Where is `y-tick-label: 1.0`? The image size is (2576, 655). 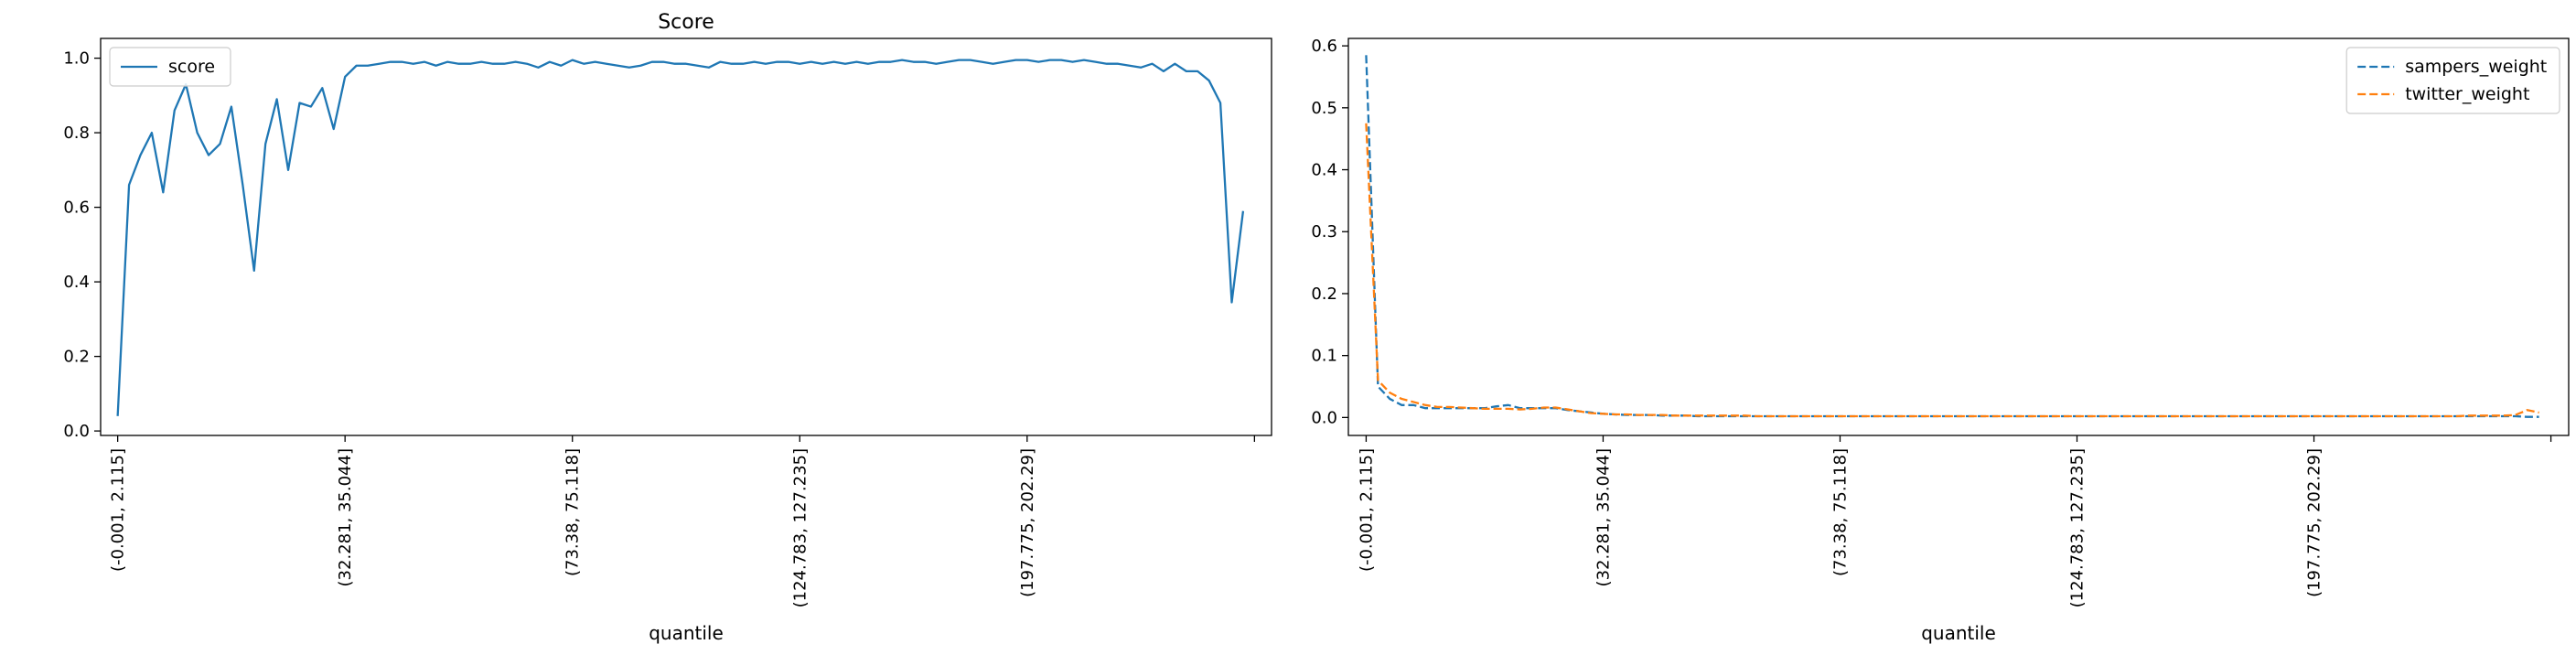
y-tick-label: 1.0 is located at coordinates (76, 59).